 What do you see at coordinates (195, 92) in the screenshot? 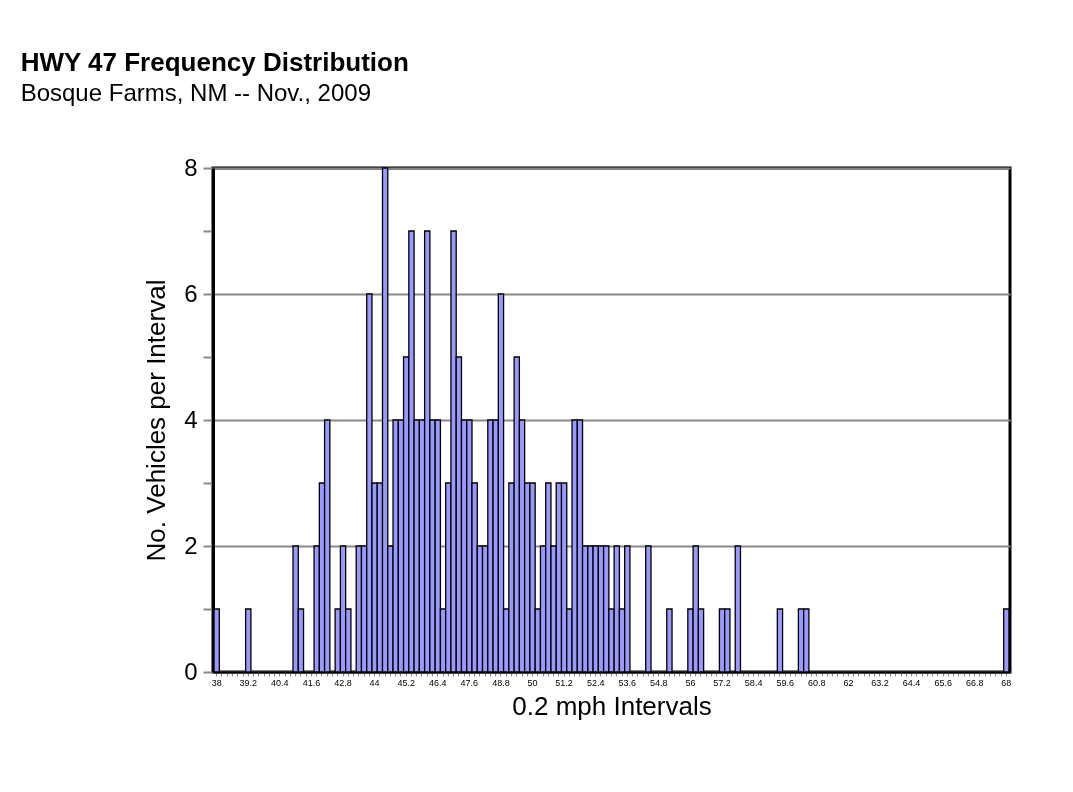
I see `chart-subtitle: Bosque Farms, NM -- Nov., 2009` at bounding box center [195, 92].